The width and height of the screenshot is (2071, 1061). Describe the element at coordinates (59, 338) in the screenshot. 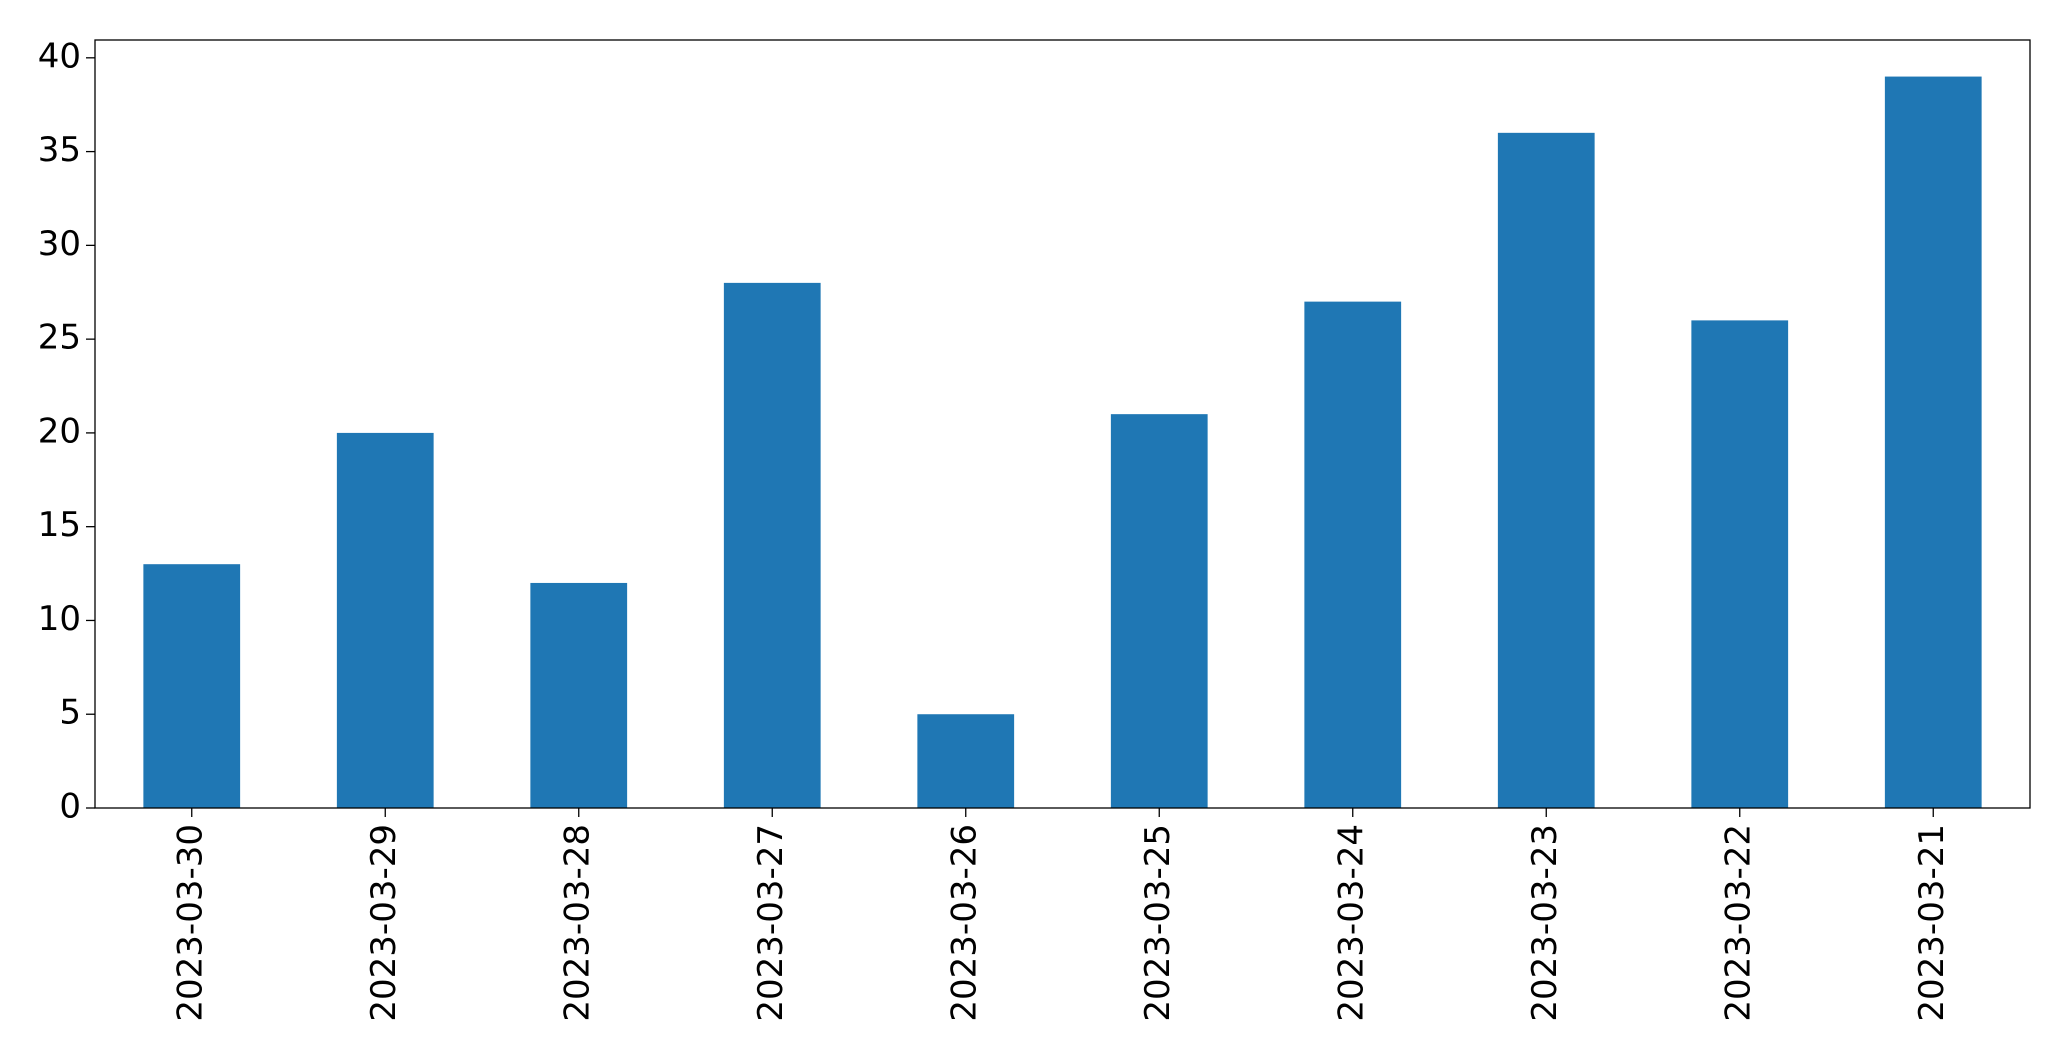

I see `y-tick-label: 25` at that location.